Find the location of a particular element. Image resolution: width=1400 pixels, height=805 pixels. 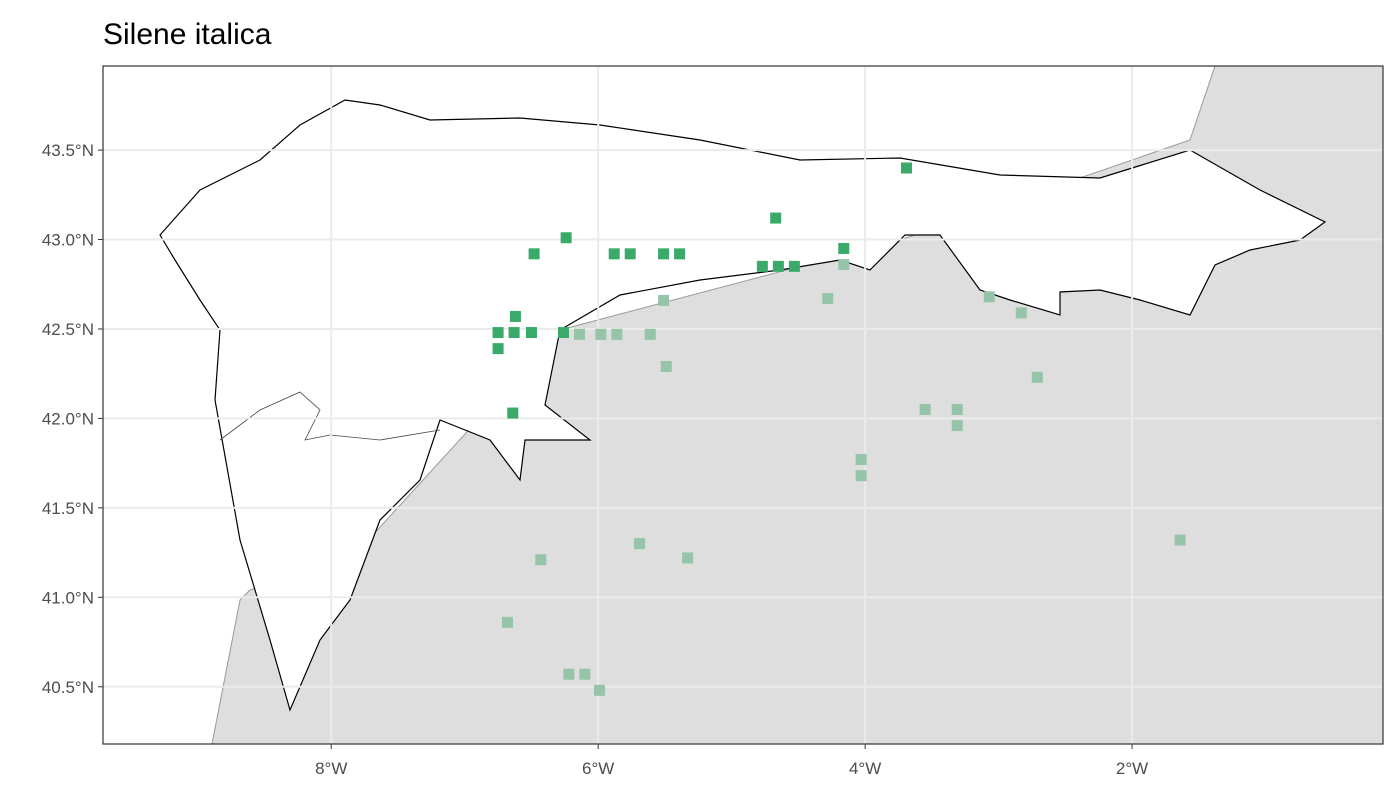

province-border is located at coordinates (330, 416).